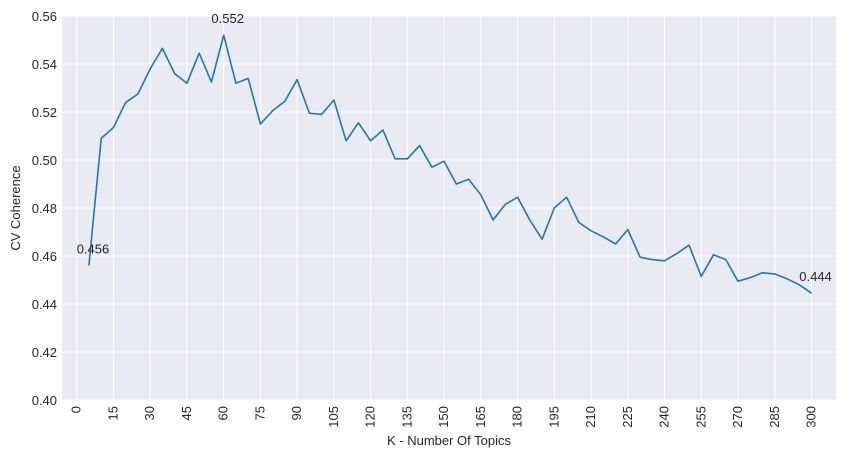 This screenshot has height=463, width=846. Describe the element at coordinates (44, 16) in the screenshot. I see `y-tick-label: 0.56` at that location.